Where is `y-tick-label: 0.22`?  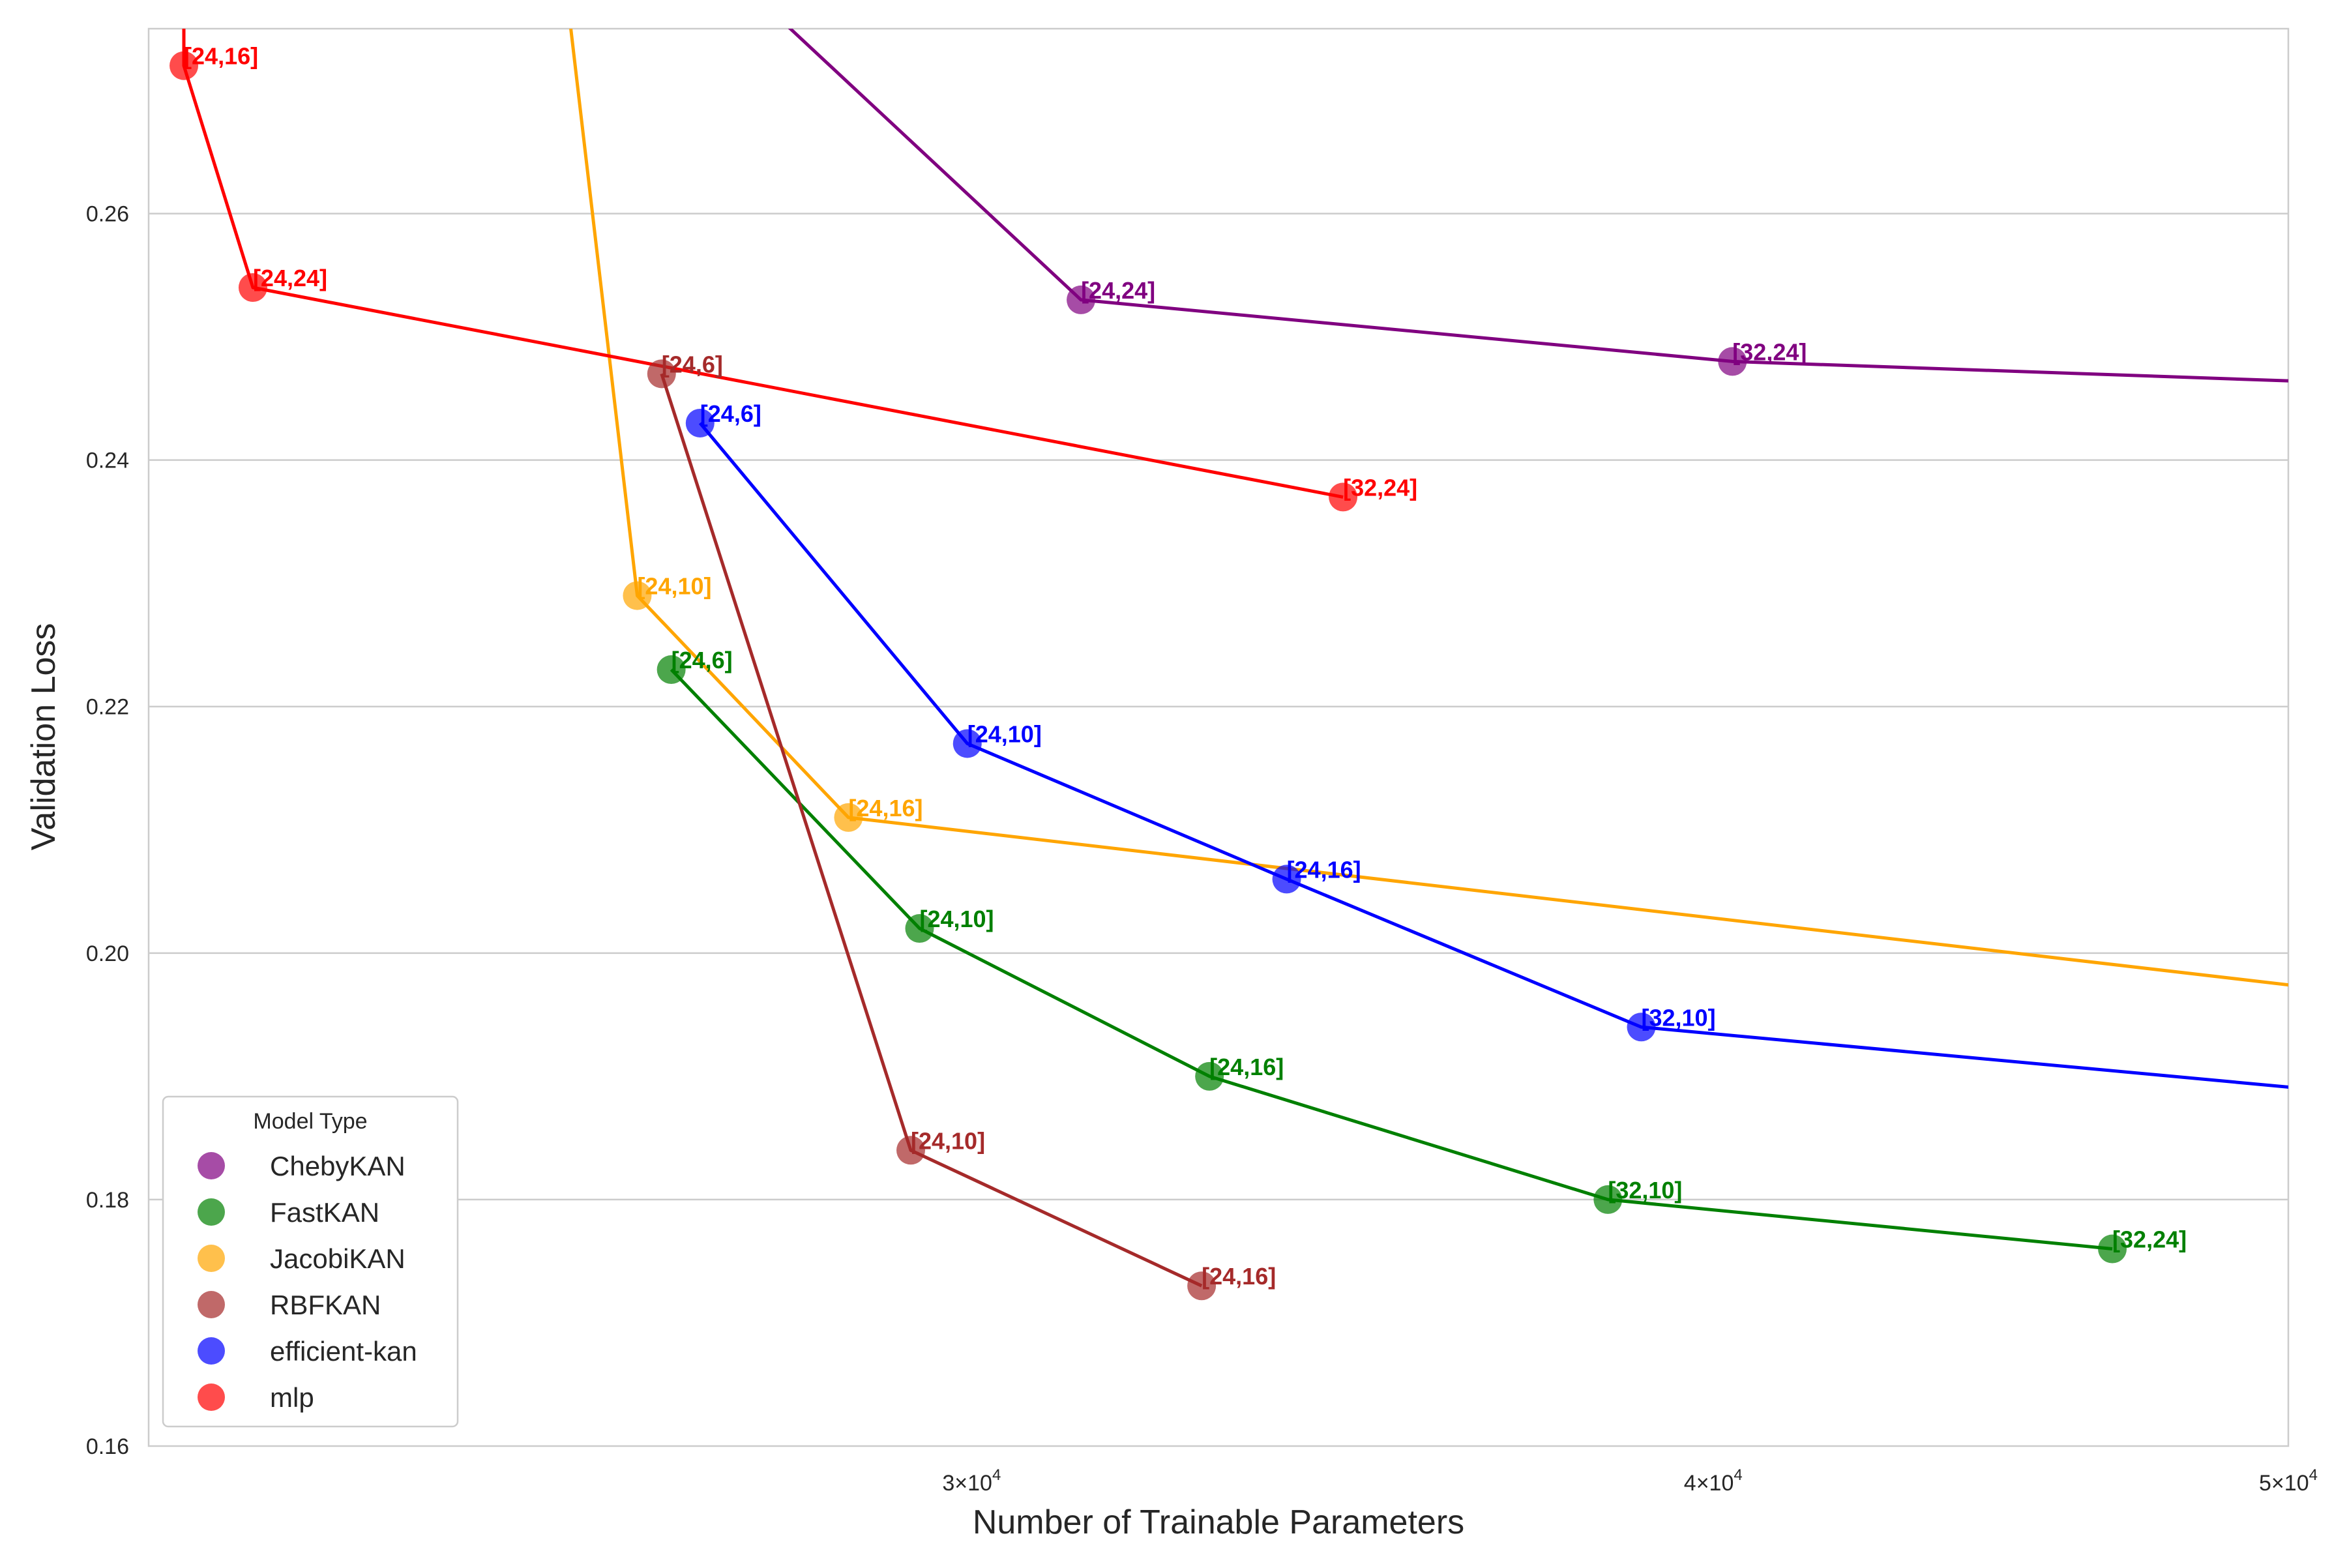
y-tick-label: 0.22 is located at coordinates (107, 708).